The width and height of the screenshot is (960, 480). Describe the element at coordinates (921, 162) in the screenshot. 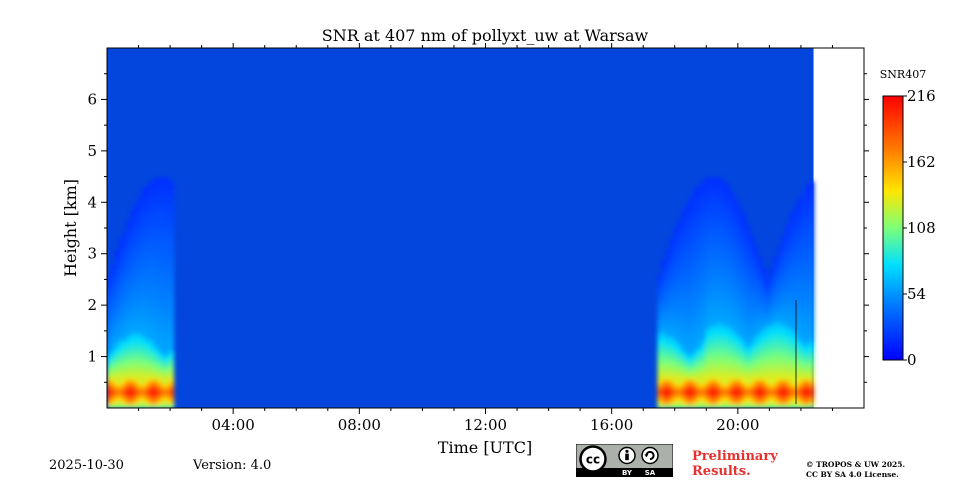

I see `colorbar-tick-label: 162` at that location.